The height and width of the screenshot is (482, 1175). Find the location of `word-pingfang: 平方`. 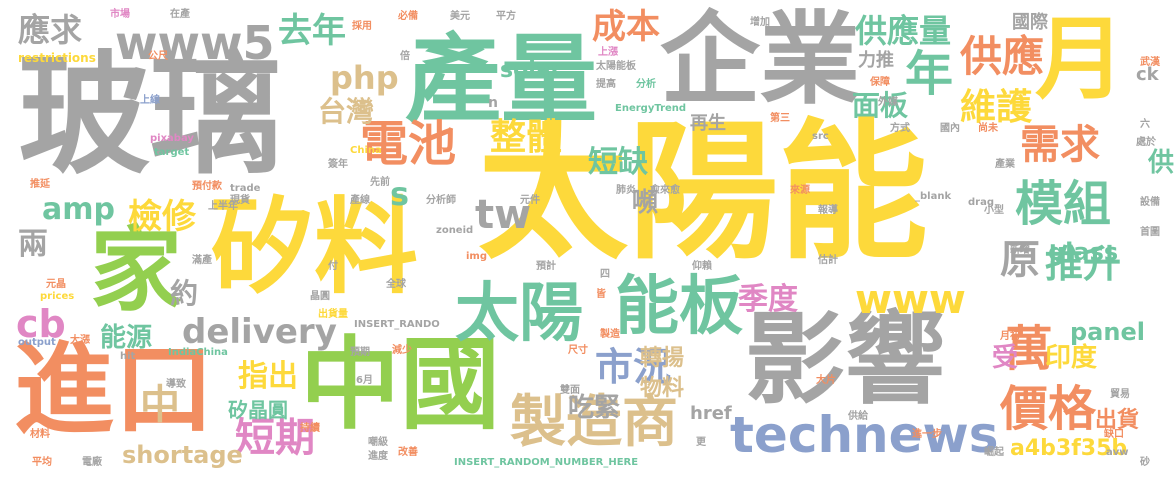

word-pingfang: 平方 is located at coordinates (506, 16).